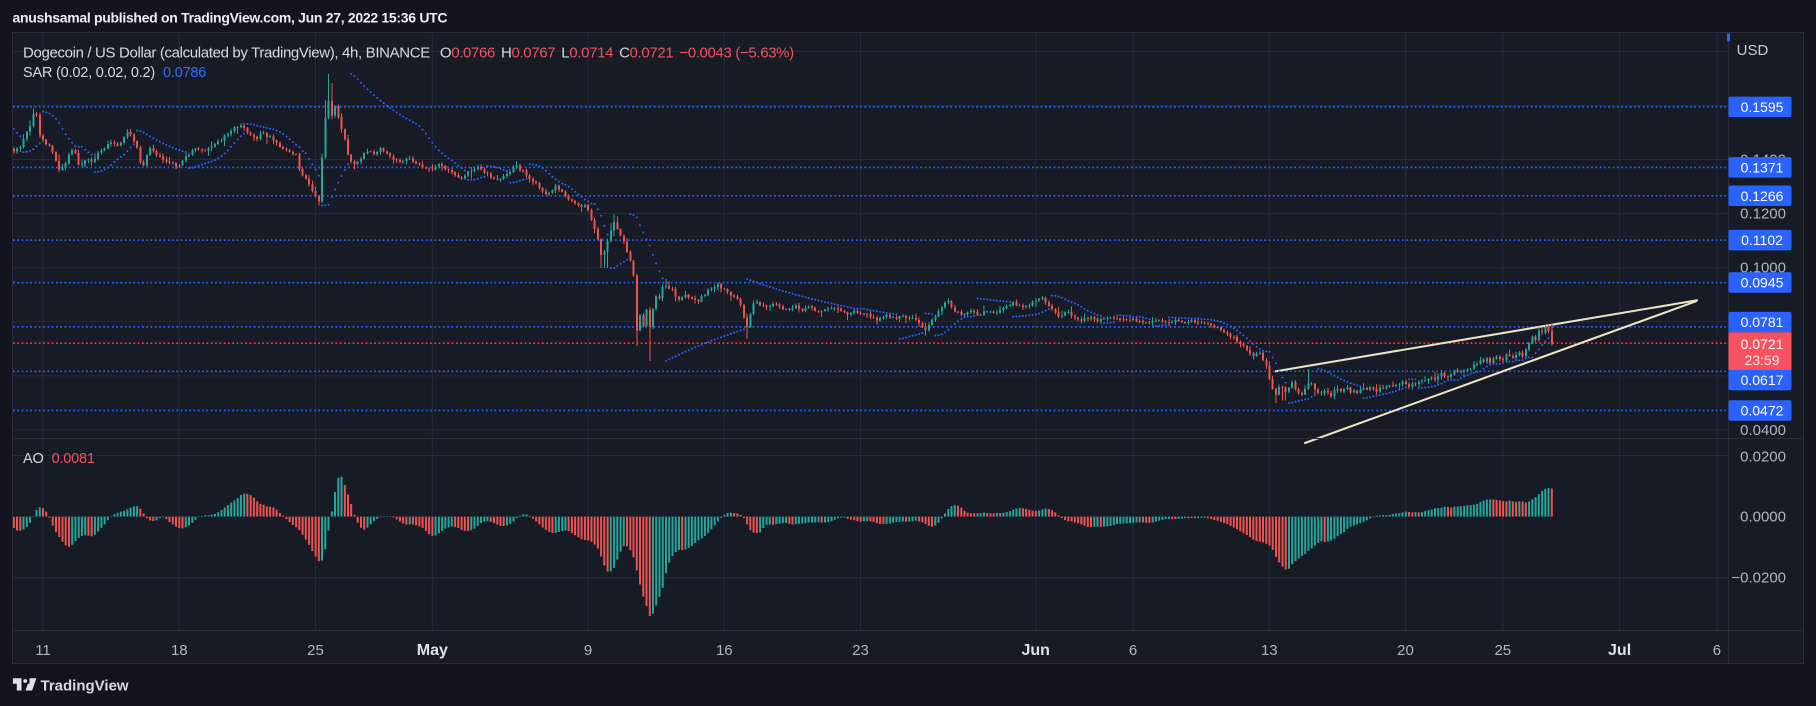  Describe the element at coordinates (59, 459) in the screenshot. I see `svg-text:AO0.0081: AO 0.0081` at that location.